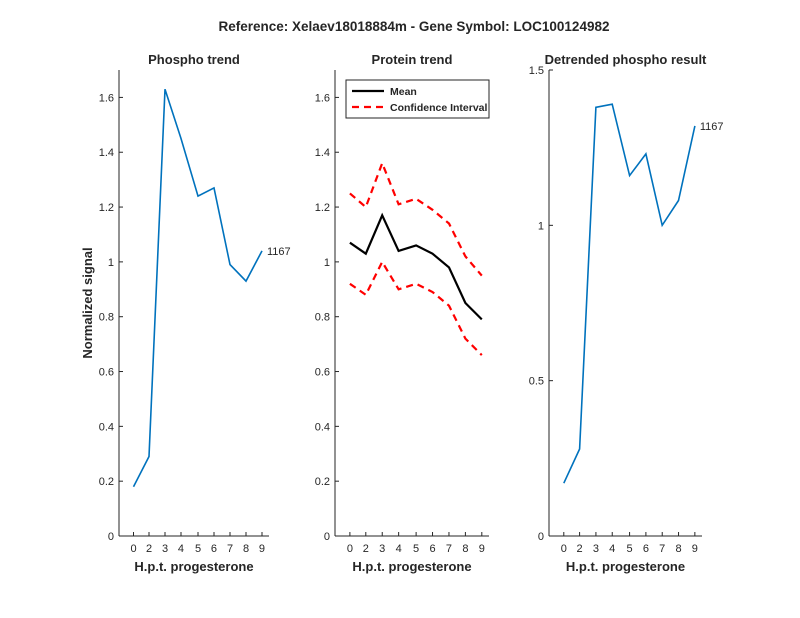 The image size is (800, 618). I want to click on y-axis-label: Normalized signal, so click(87, 302).